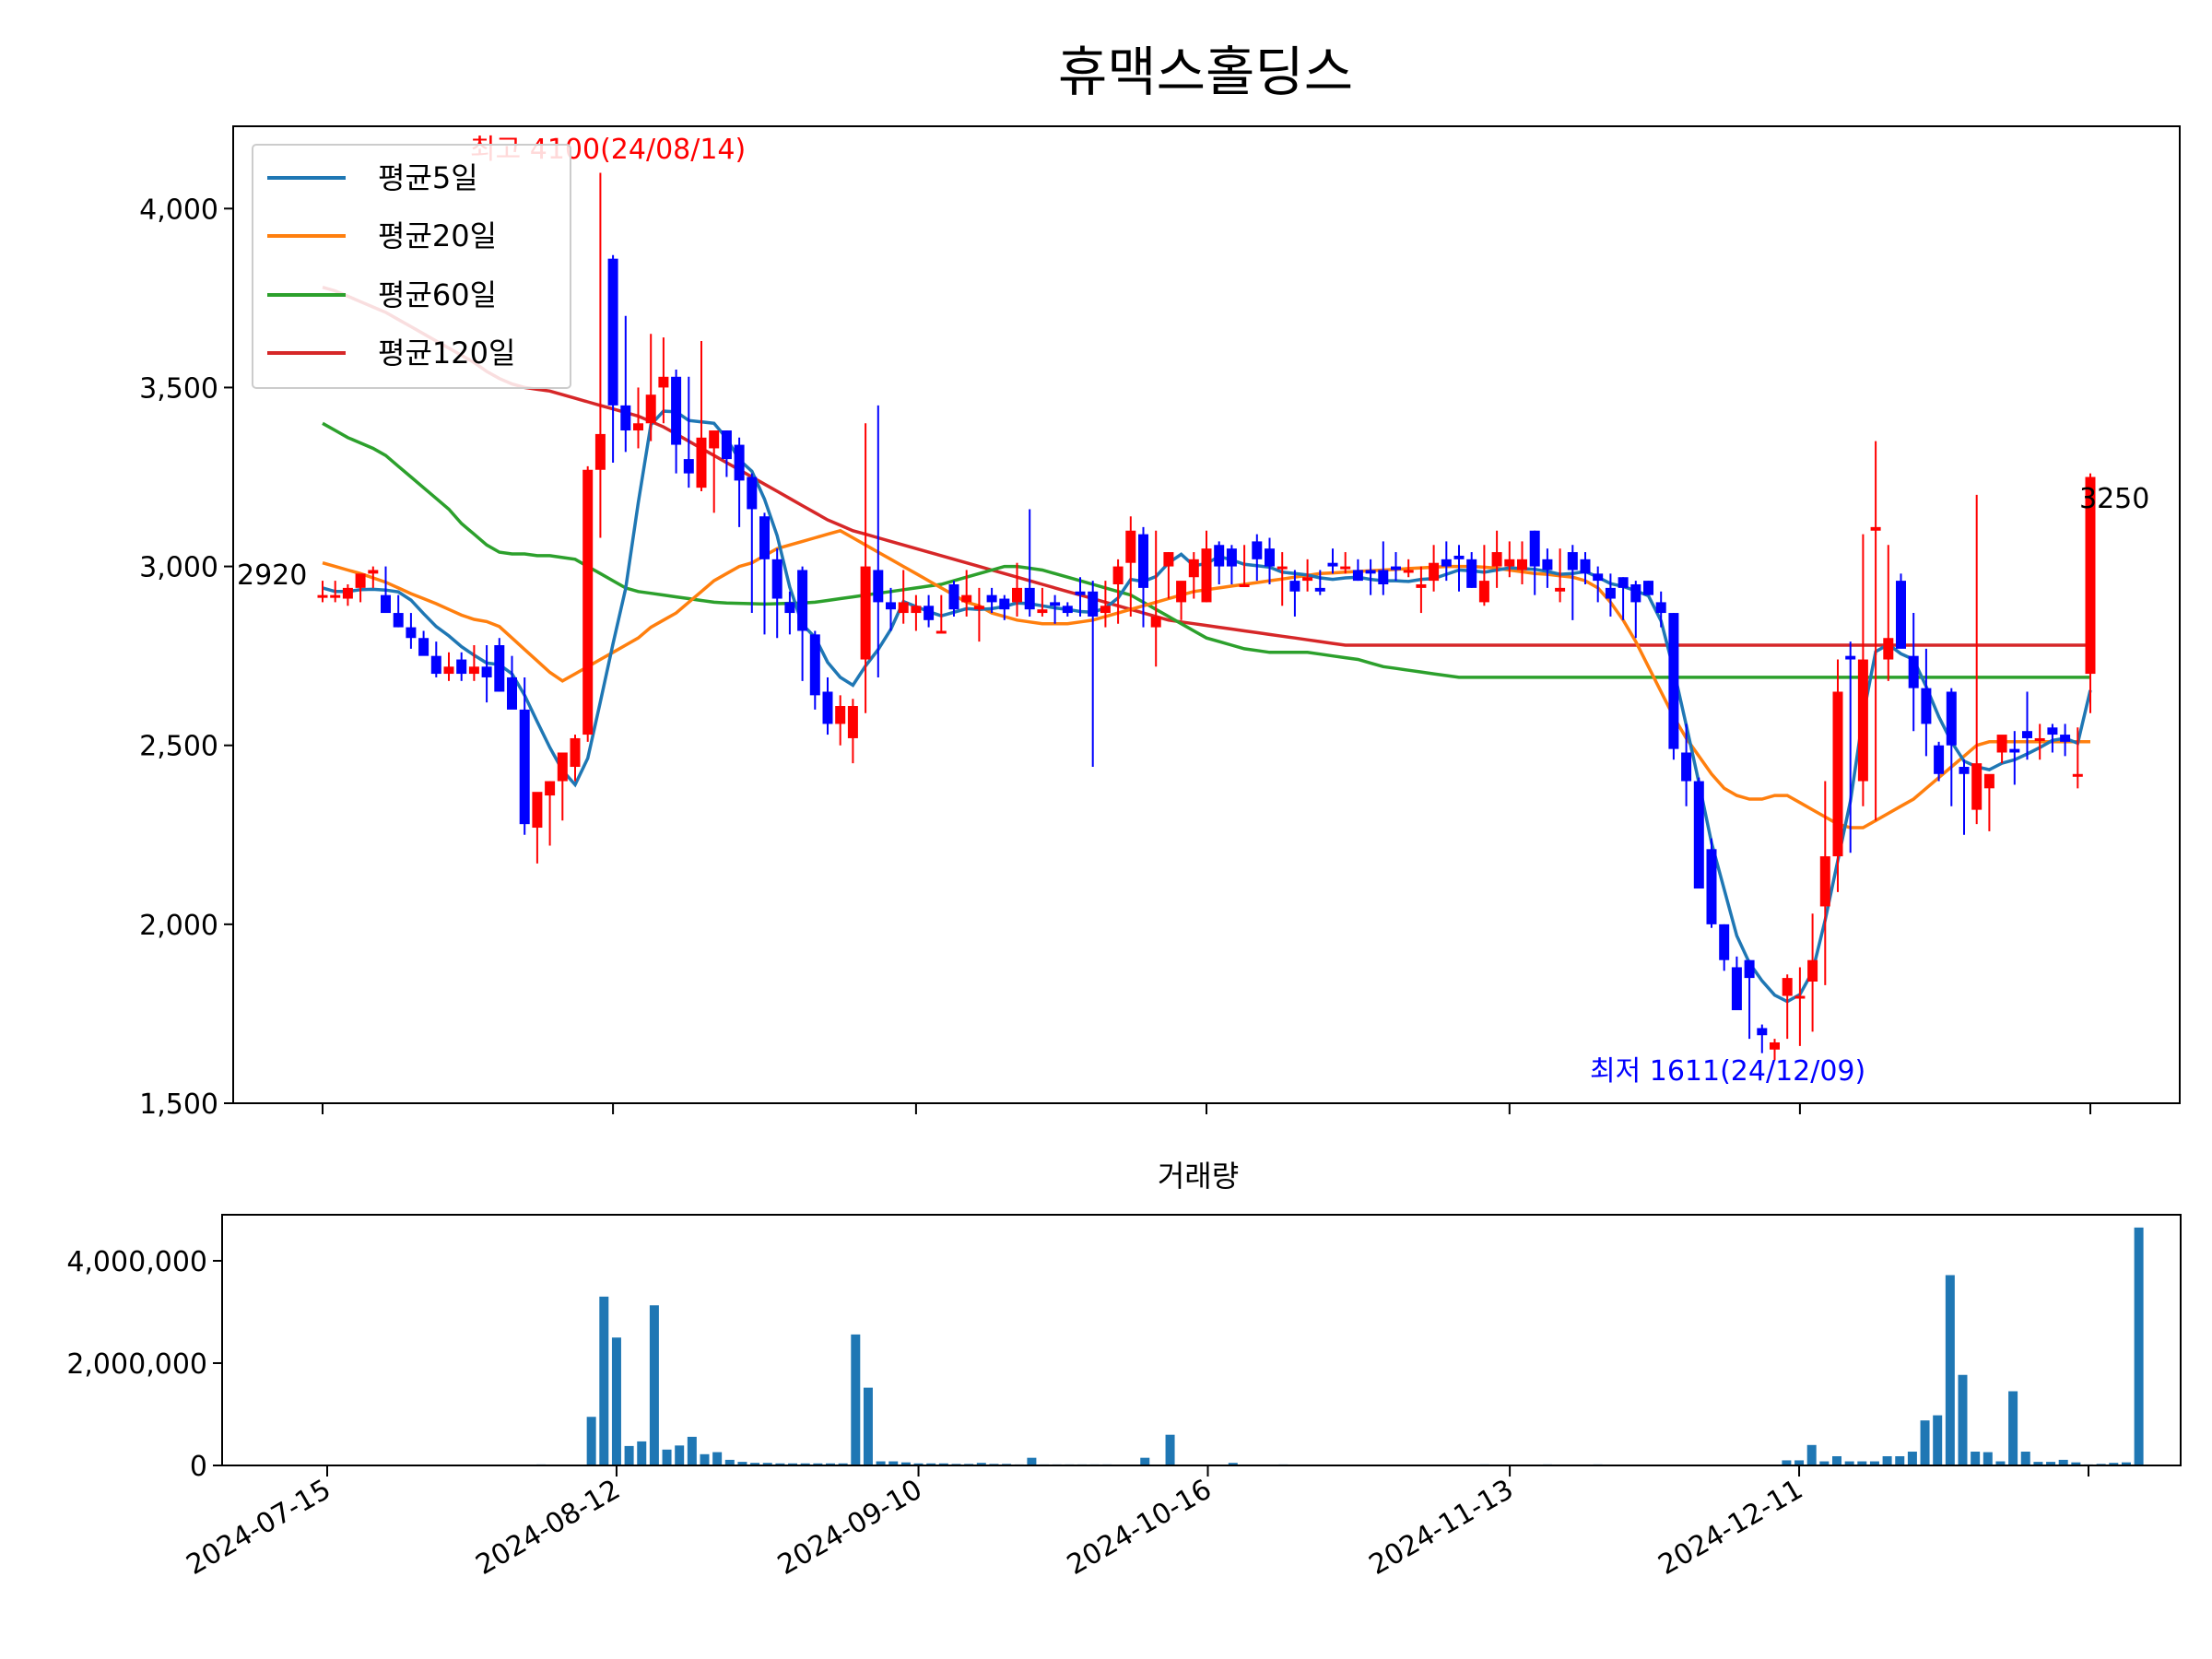  What do you see at coordinates (1205, 72) in the screenshot?
I see `chart-title: 휴맥스홀딩스` at bounding box center [1205, 72].